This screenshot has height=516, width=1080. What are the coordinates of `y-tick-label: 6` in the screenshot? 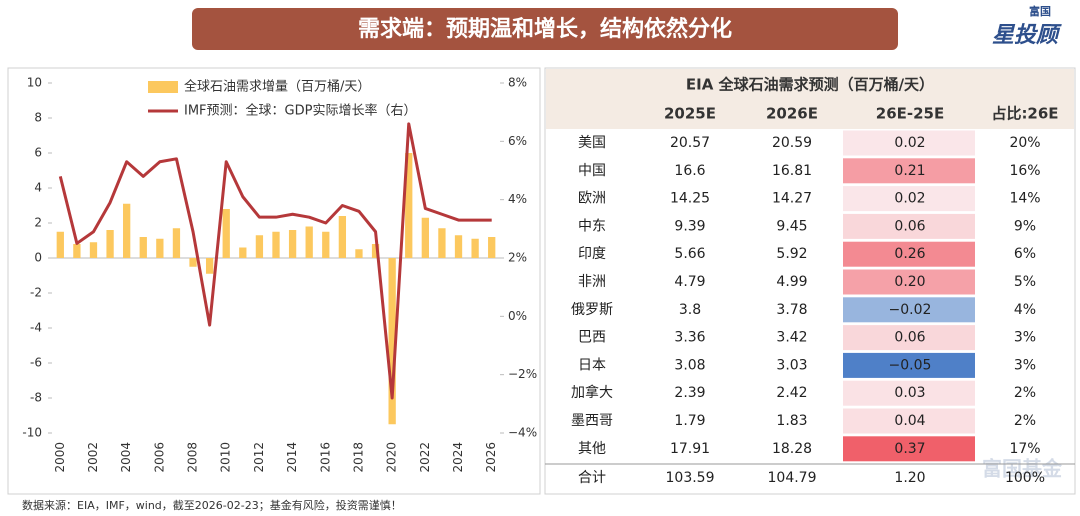 It's located at (38, 153).